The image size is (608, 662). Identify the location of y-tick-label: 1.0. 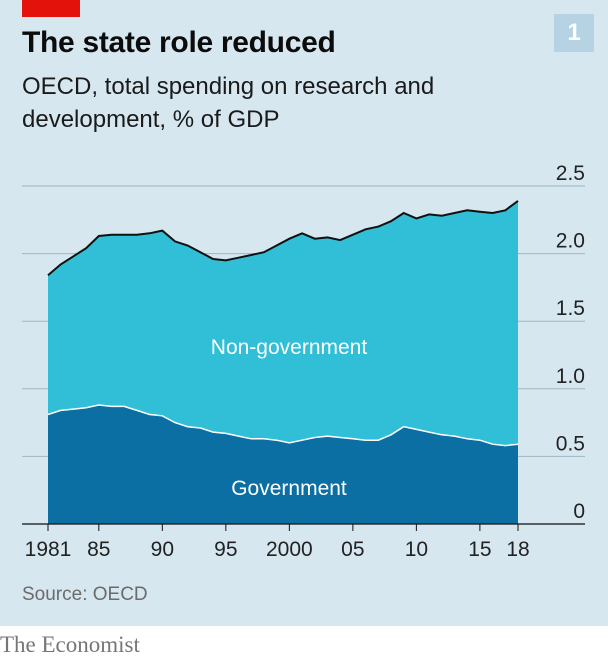
(570, 376).